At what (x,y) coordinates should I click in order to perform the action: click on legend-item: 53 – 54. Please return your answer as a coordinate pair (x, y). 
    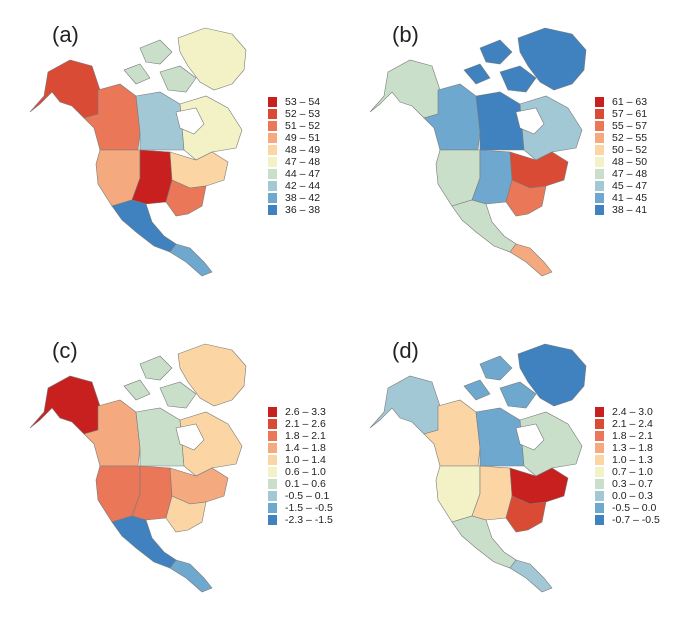
    Looking at the image, I should click on (294, 102).